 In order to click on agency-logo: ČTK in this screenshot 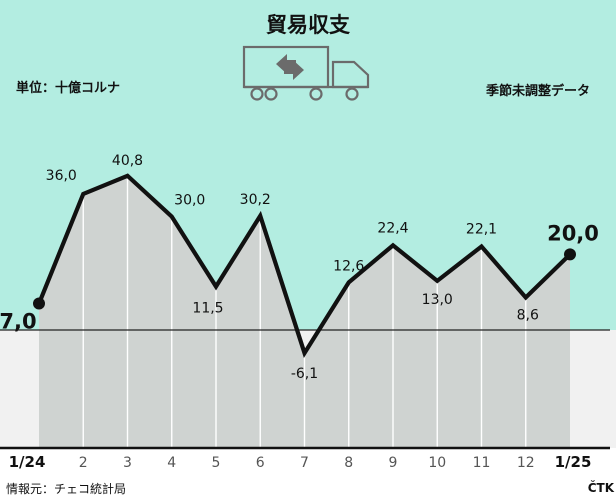, I will do `click(600, 488)`.